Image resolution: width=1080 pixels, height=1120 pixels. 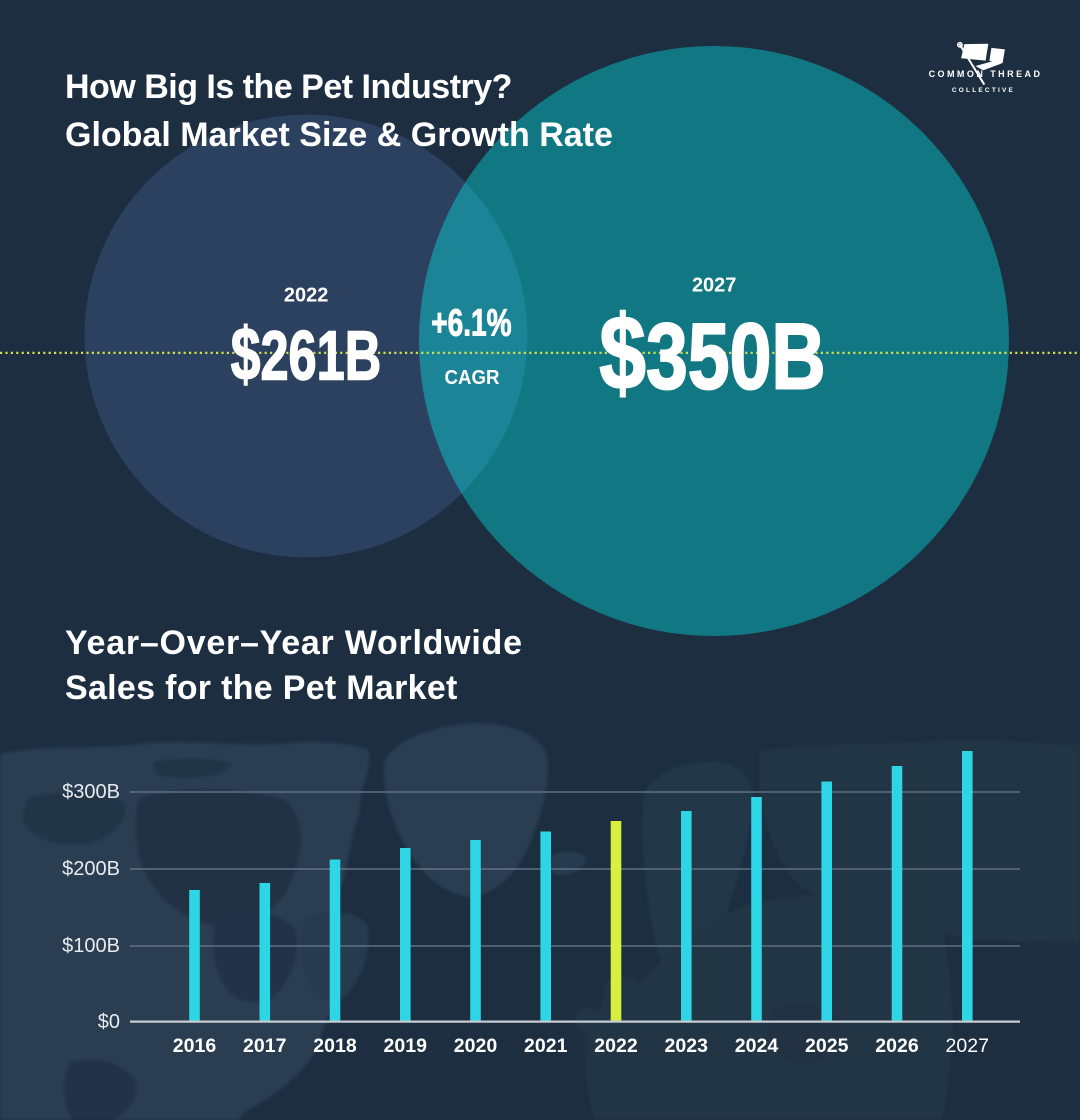 I want to click on svg-text: CAGR, so click(x=472, y=377).